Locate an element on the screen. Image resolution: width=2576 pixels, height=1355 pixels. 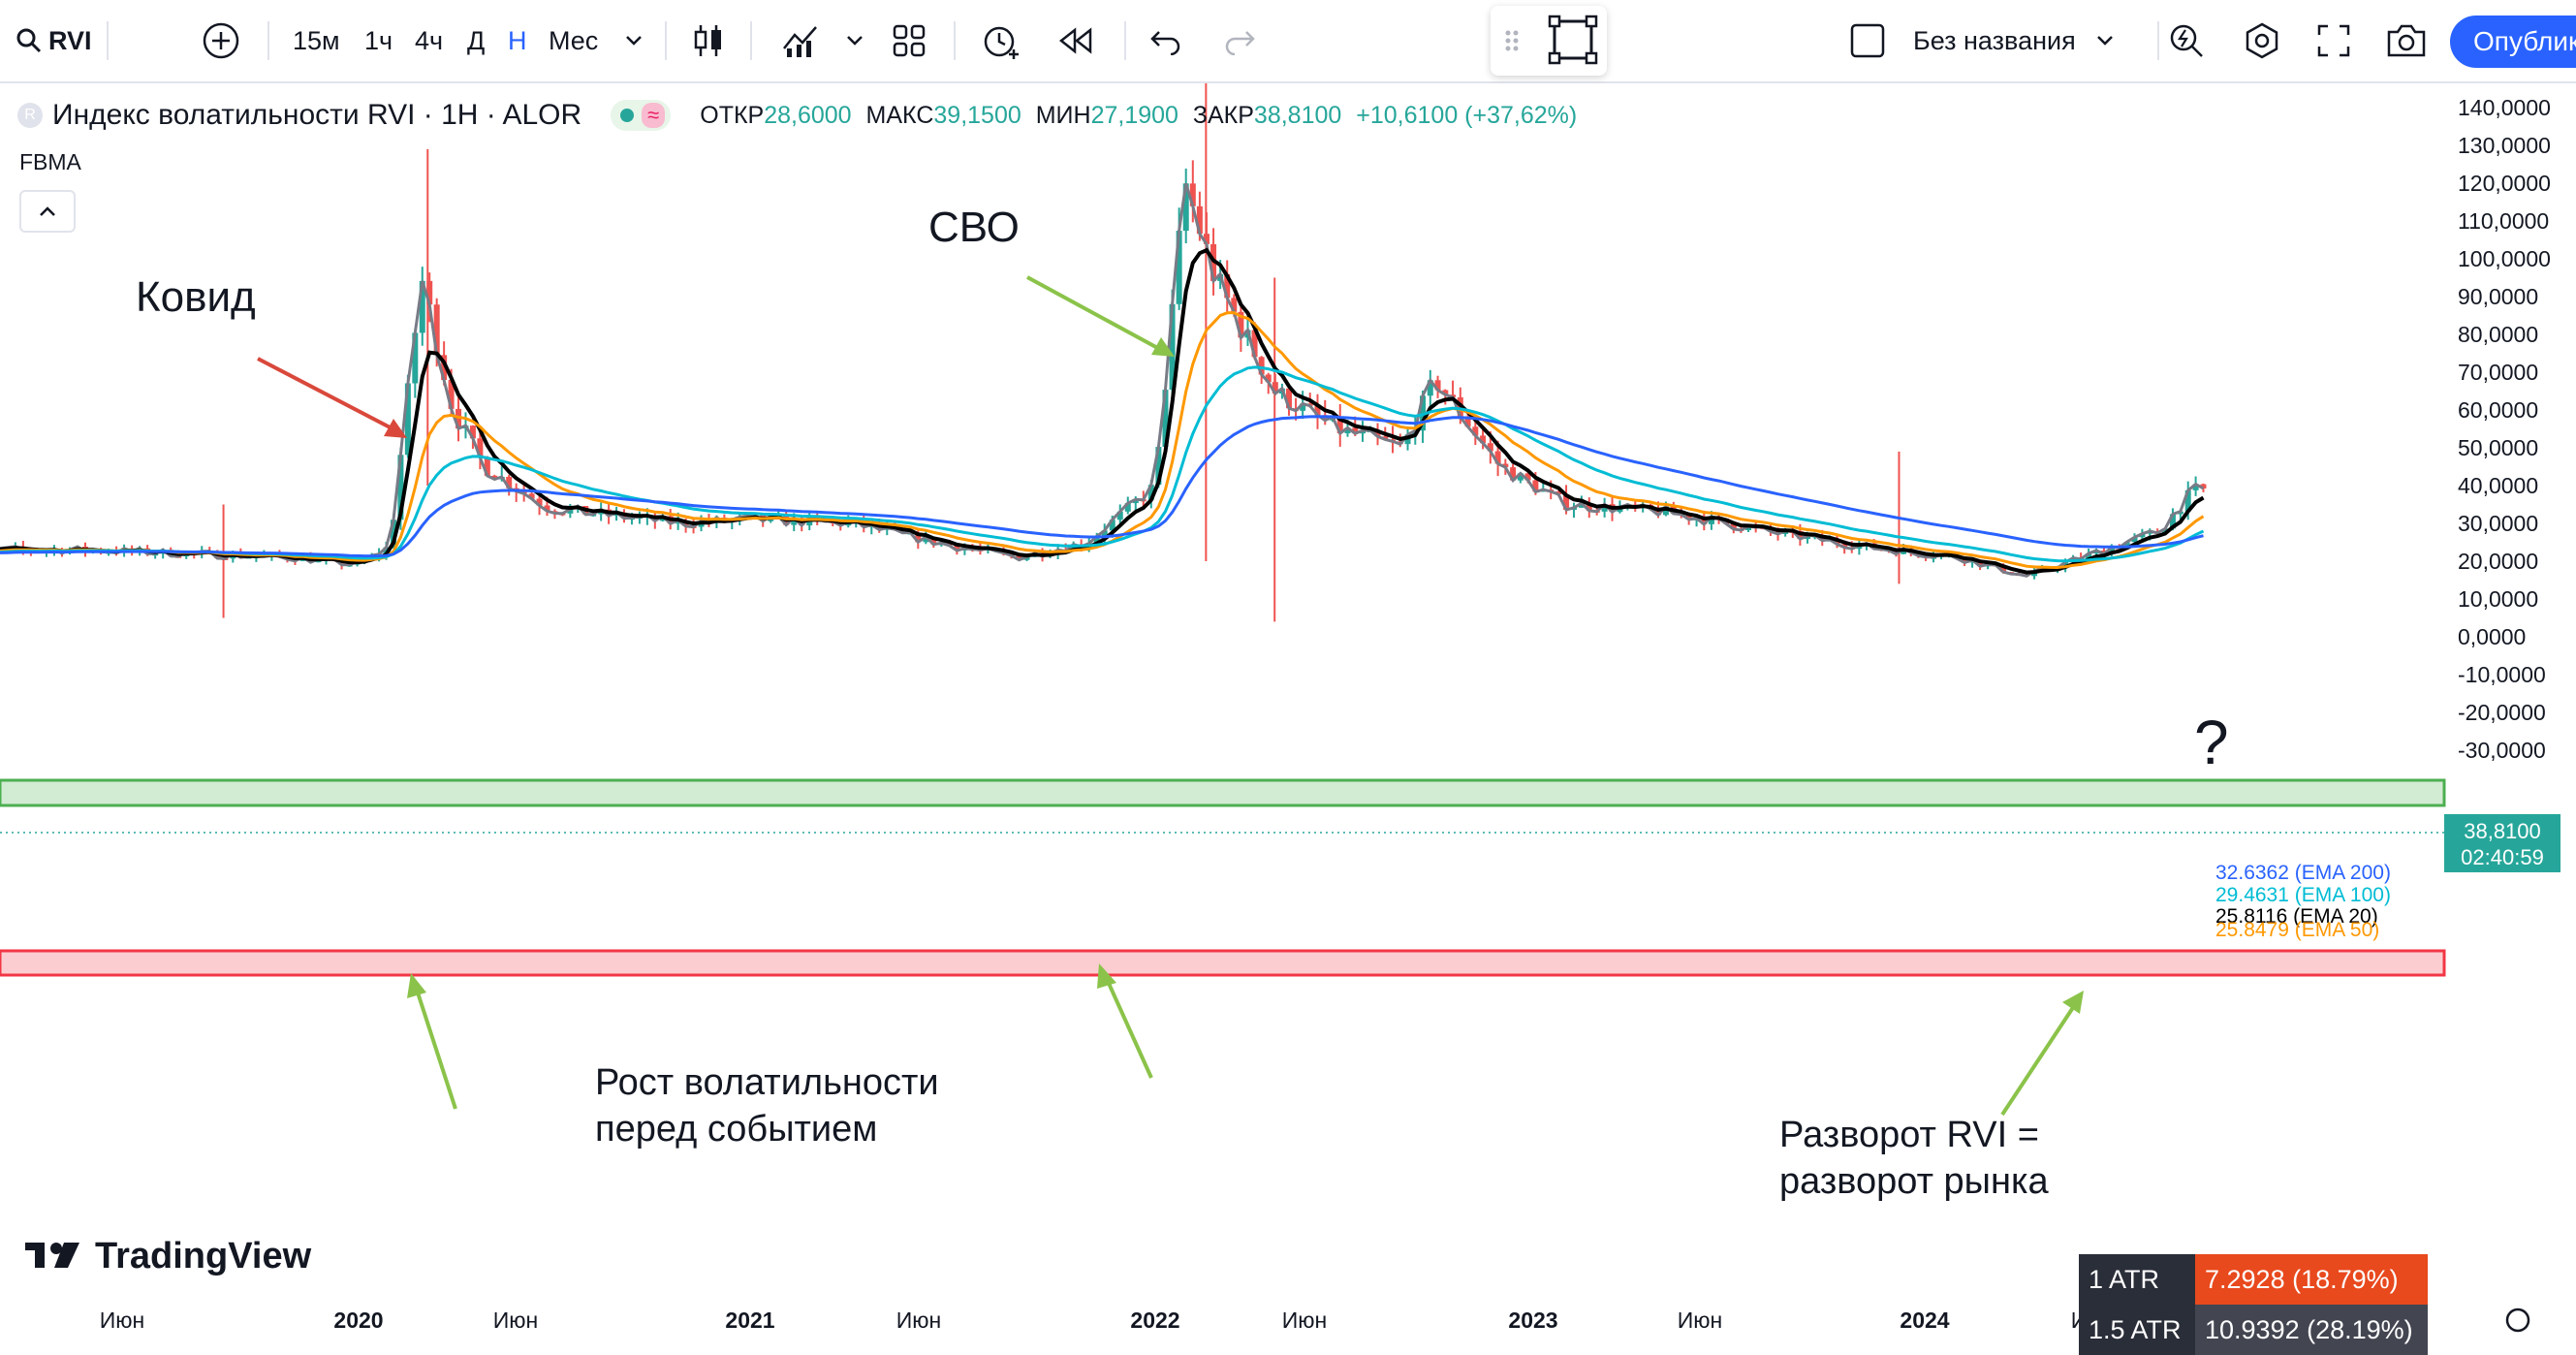
ema200-line is located at coordinates (1102, 486).